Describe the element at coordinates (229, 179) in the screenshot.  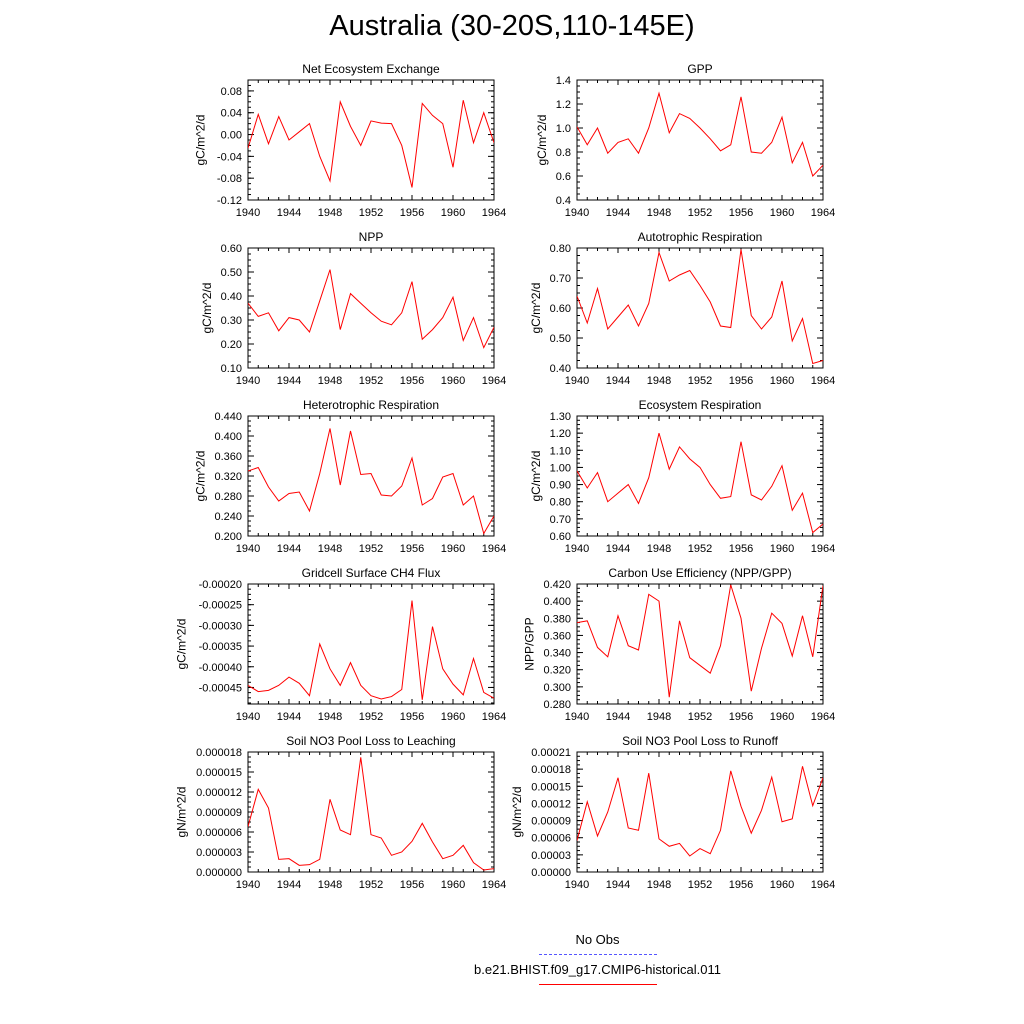
I see `y-tick-label: -0.08` at that location.